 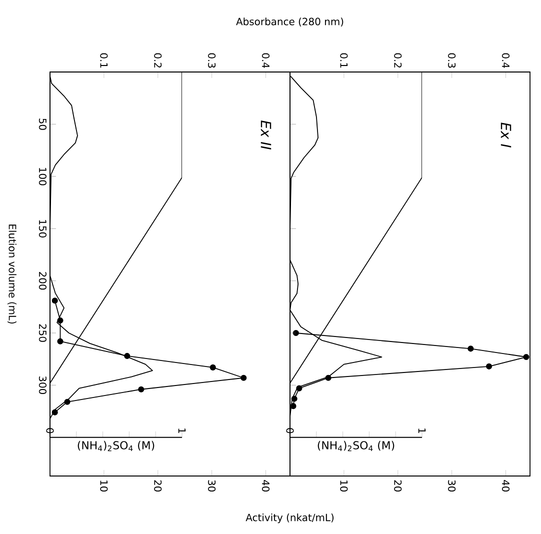 What do you see at coordinates (266, 135) in the screenshot?
I see `text: Ex II` at bounding box center [266, 135].